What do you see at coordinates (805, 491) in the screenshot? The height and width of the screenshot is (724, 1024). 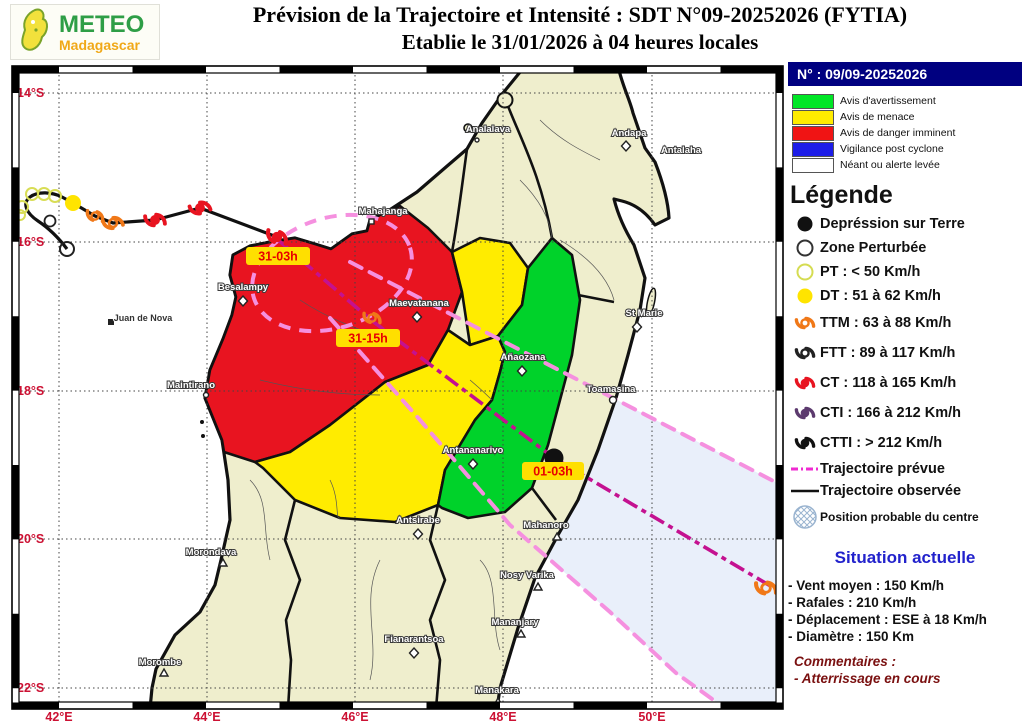 I see `observed-track-icon` at bounding box center [805, 491].